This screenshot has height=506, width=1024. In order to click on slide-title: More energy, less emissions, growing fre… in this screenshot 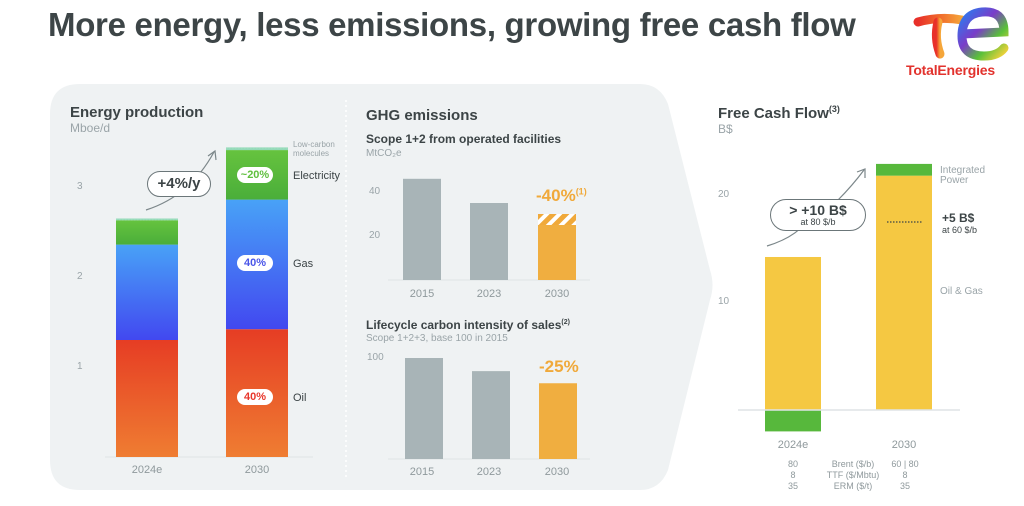, I will do `click(452, 24)`.